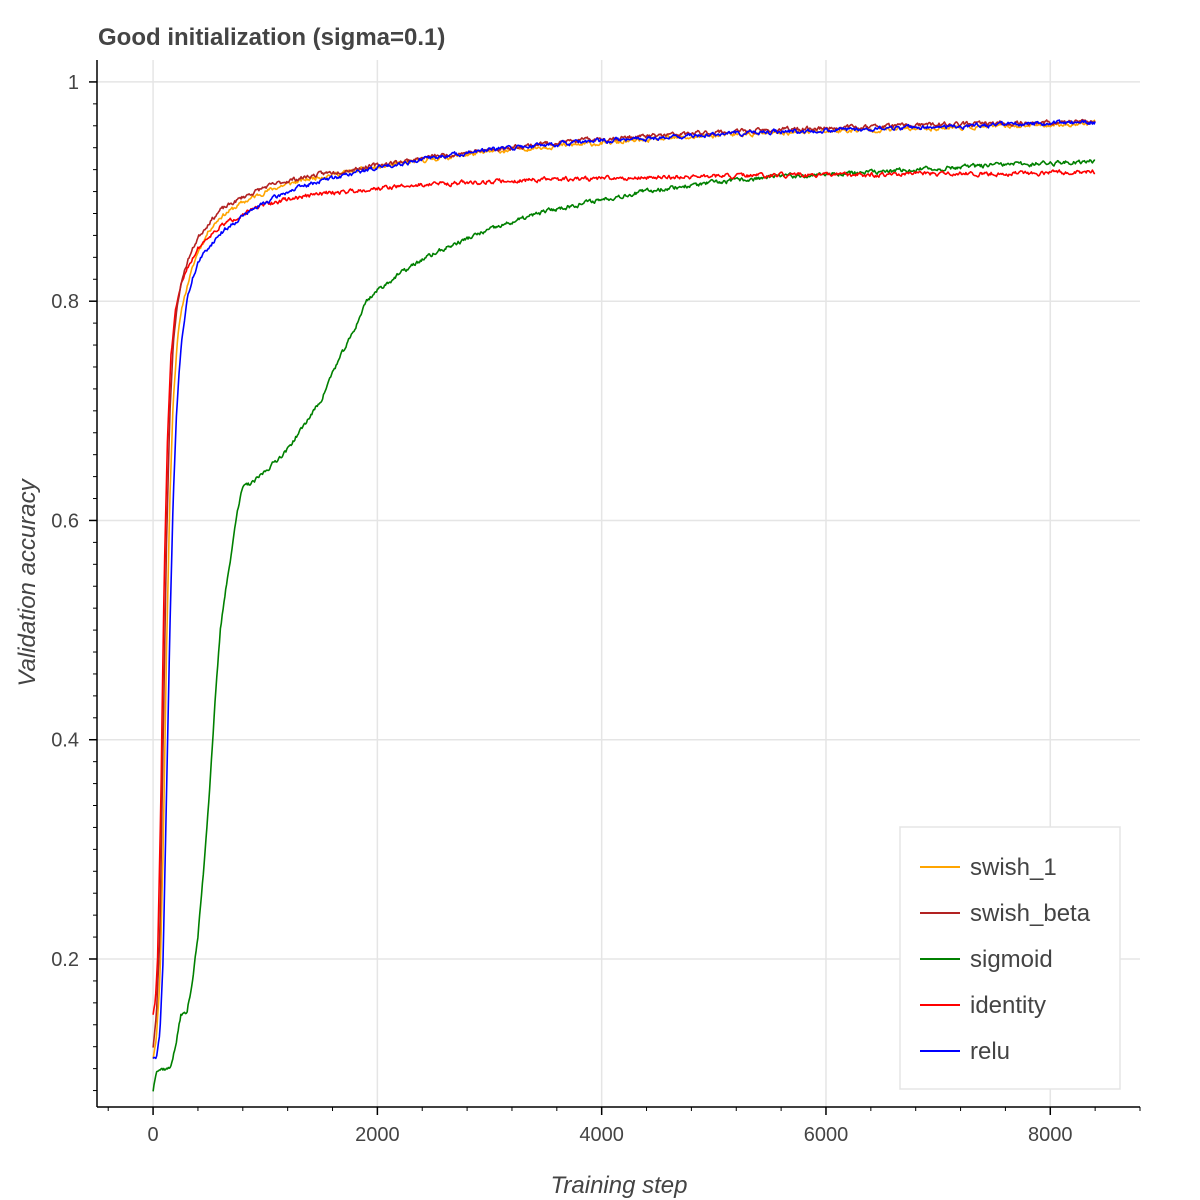 The image size is (1200, 1200). What do you see at coordinates (65, 960) in the screenshot?
I see `y-tick-label: 0.2` at bounding box center [65, 960].